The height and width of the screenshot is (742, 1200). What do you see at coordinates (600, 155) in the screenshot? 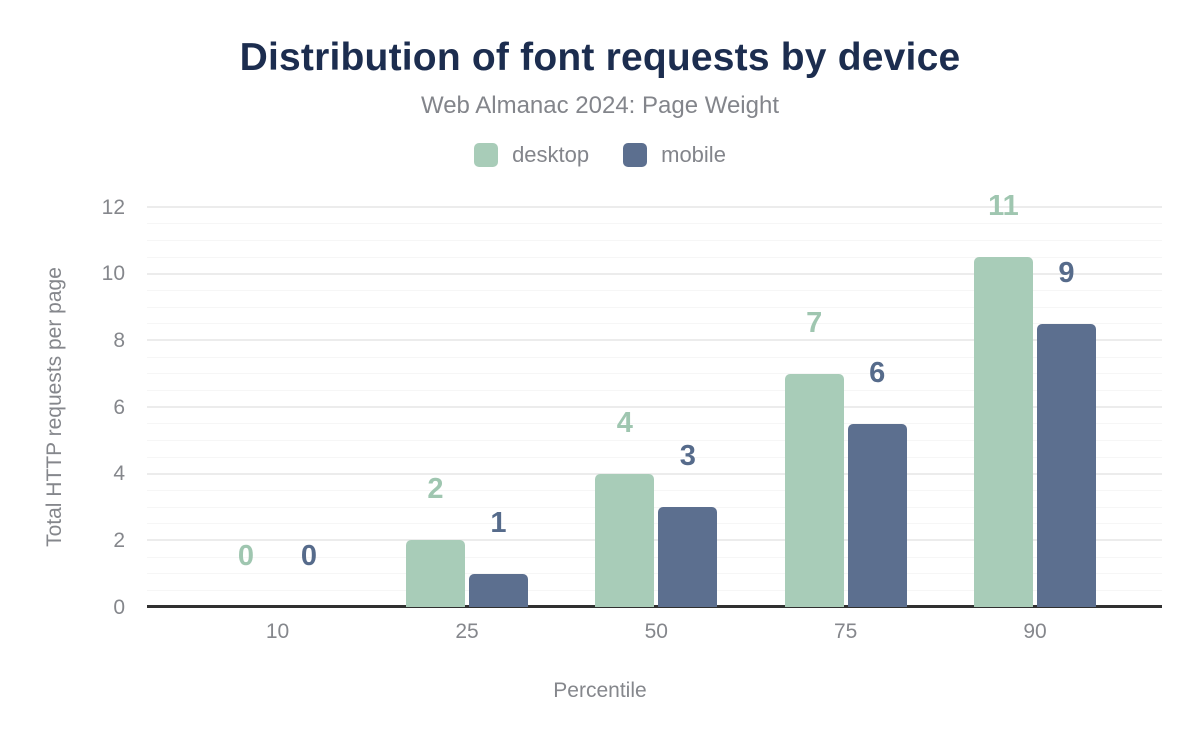
I see `legend: desktop mobile` at bounding box center [600, 155].